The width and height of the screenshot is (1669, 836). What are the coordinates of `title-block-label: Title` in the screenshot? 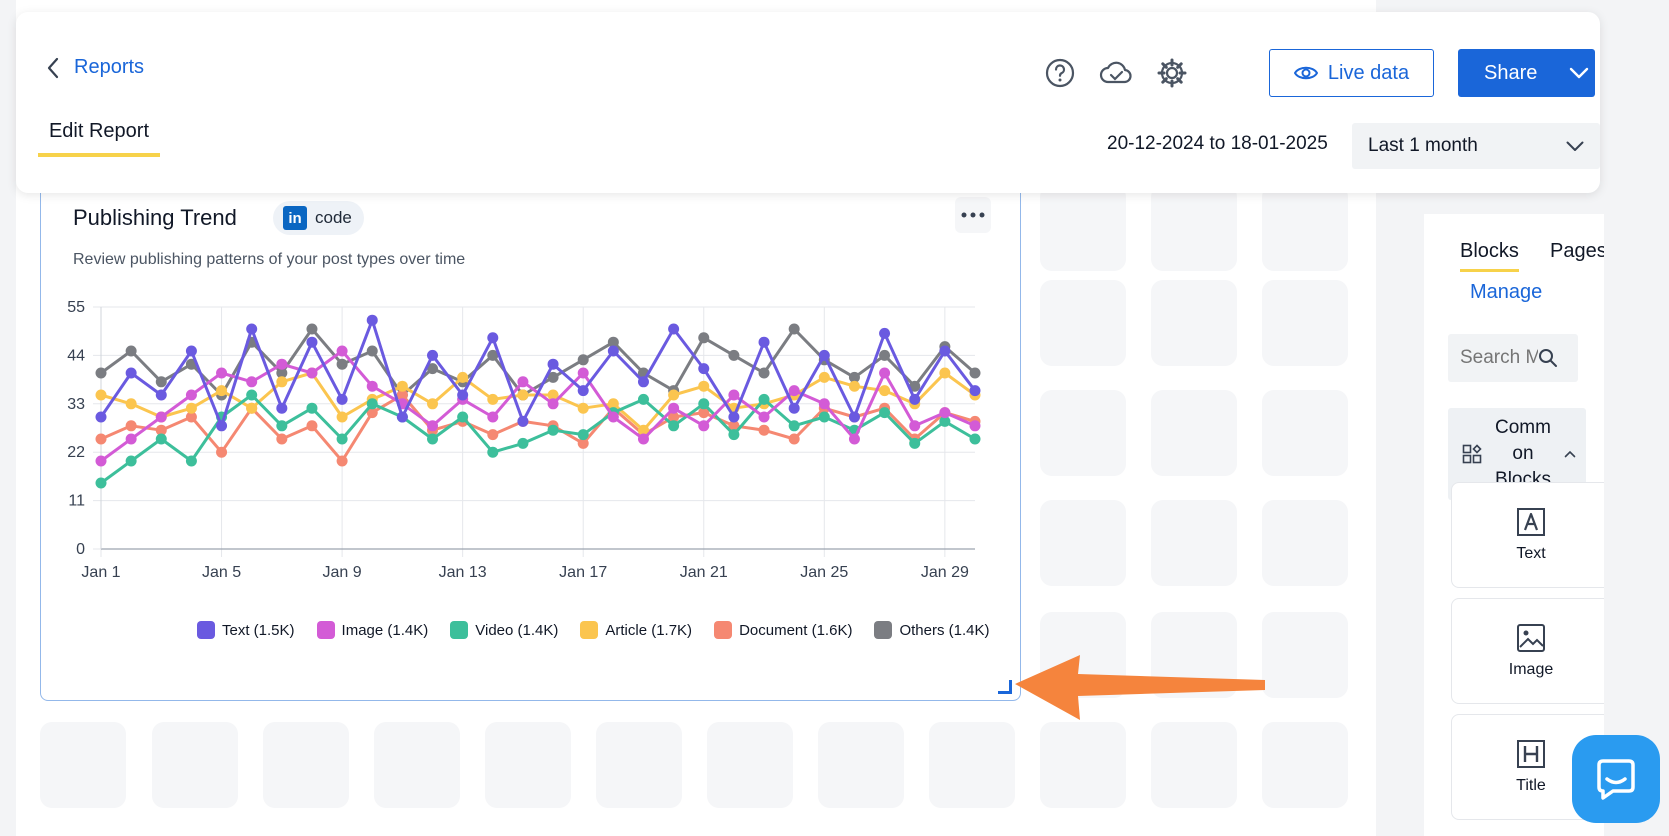 It's located at (1531, 785).